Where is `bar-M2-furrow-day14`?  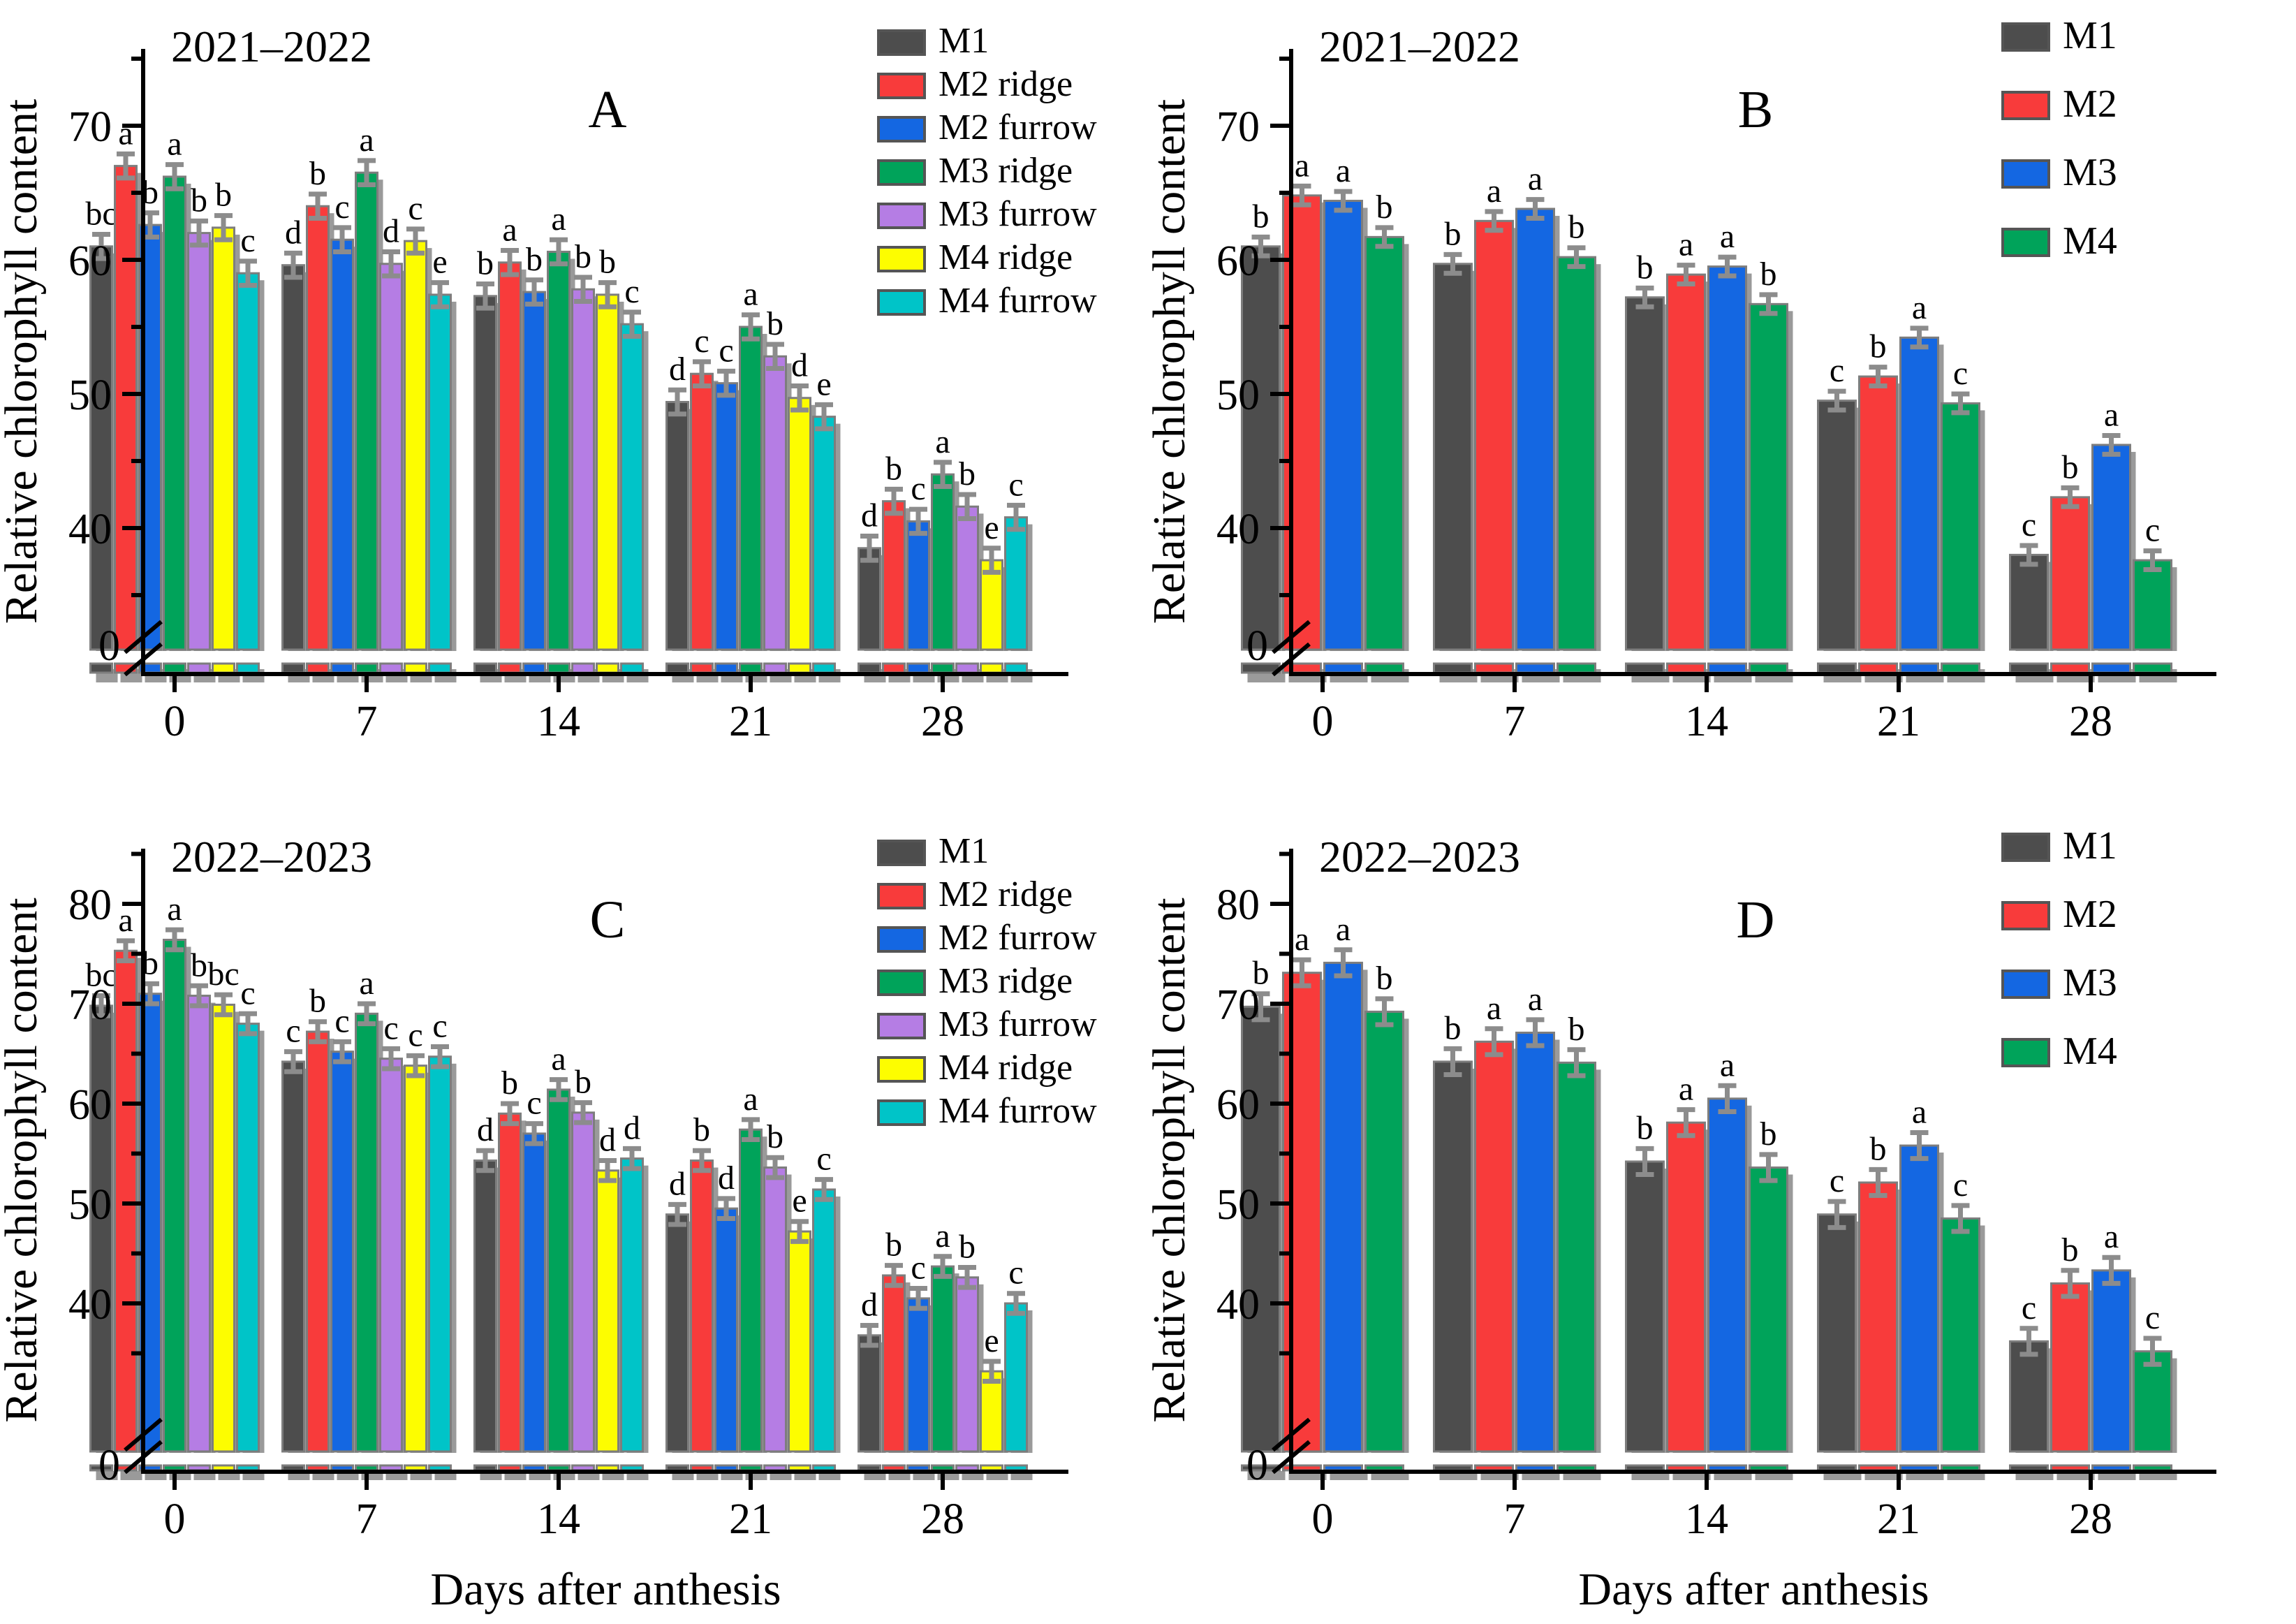 bar-M2-furrow-day14 is located at coordinates (534, 1292).